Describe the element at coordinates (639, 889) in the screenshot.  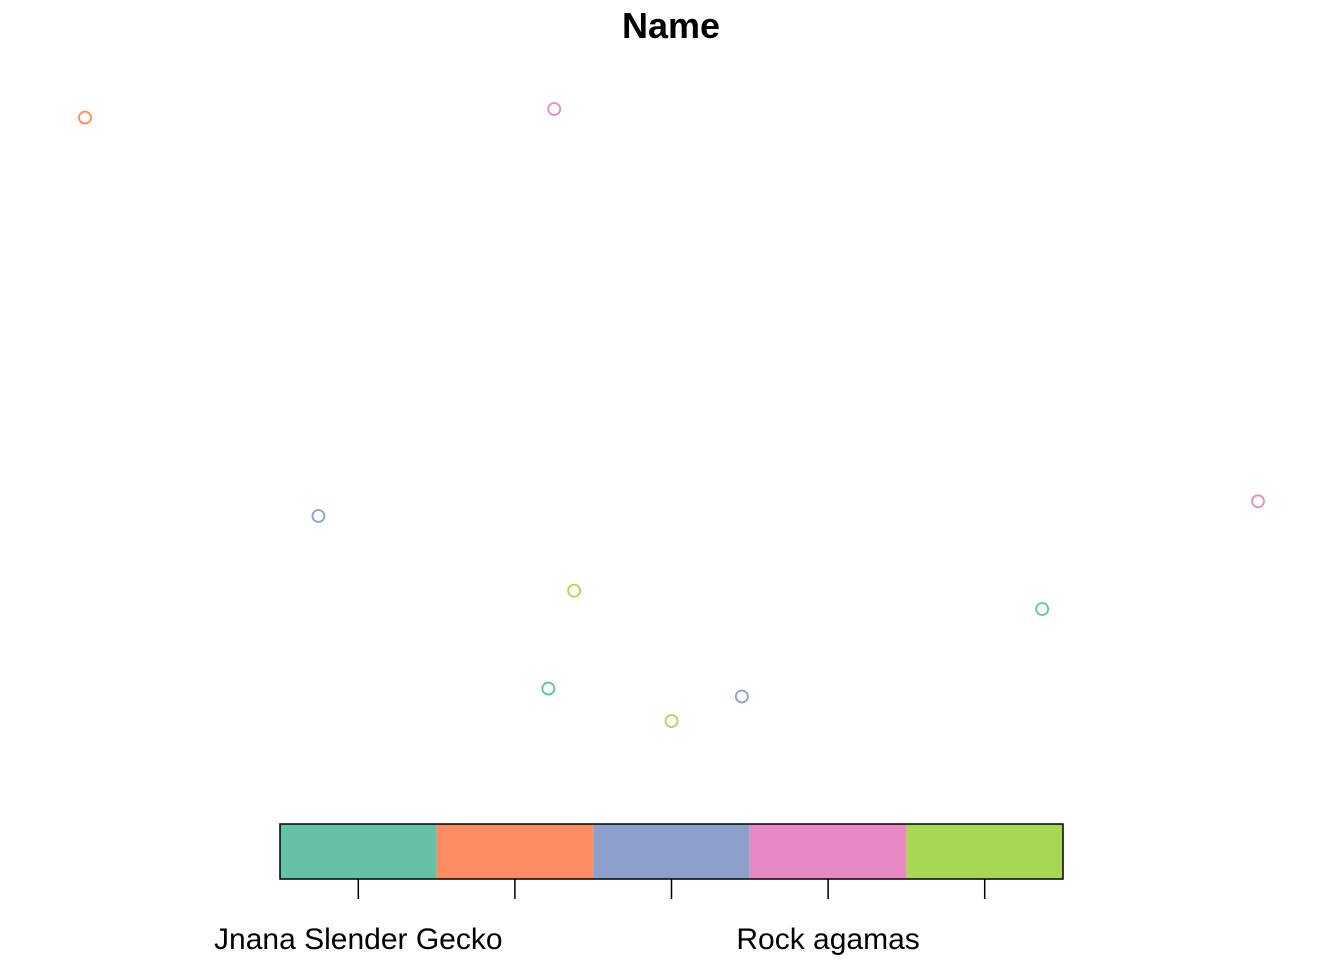
I see `color-legend: Jnana Slender Gecko Rock agamas` at that location.